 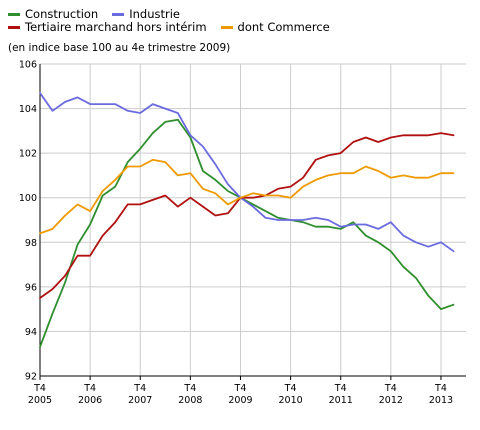 I want to click on legend-item-industrie: Industrie, so click(x=146, y=14).